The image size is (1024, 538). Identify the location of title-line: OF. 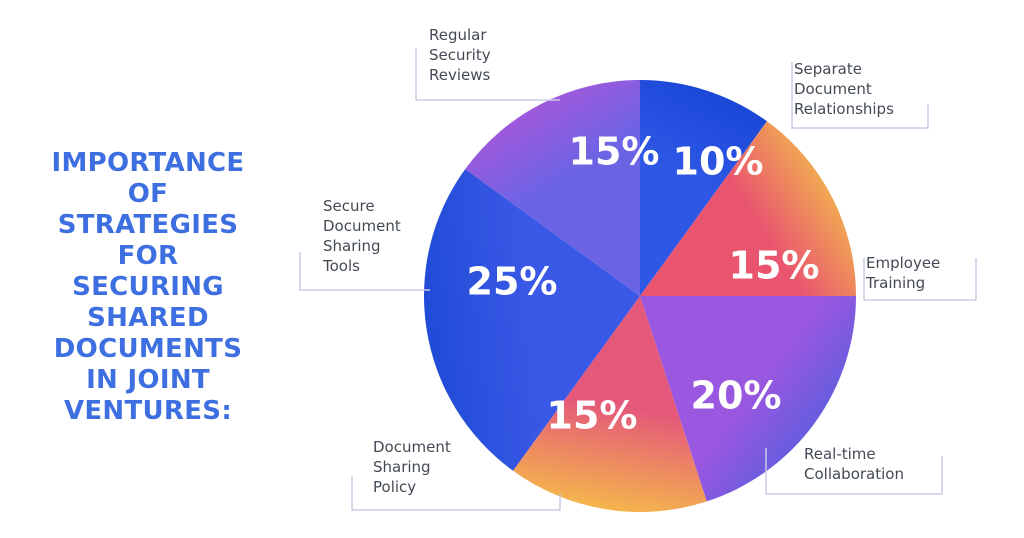
(148, 194).